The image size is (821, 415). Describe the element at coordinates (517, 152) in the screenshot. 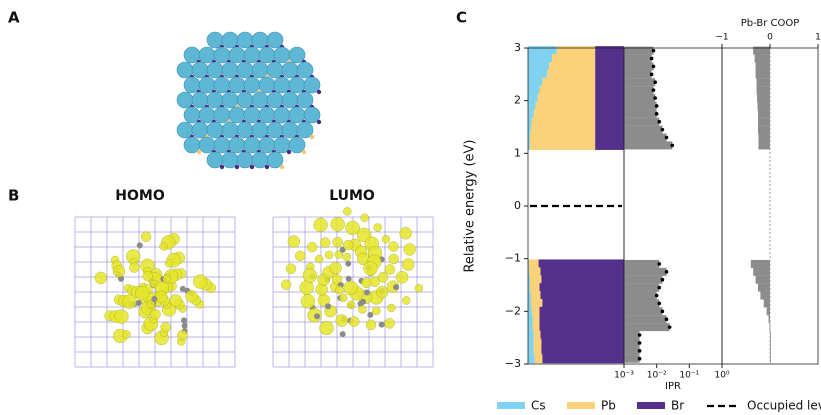

I see `y-tick-label: 1` at that location.